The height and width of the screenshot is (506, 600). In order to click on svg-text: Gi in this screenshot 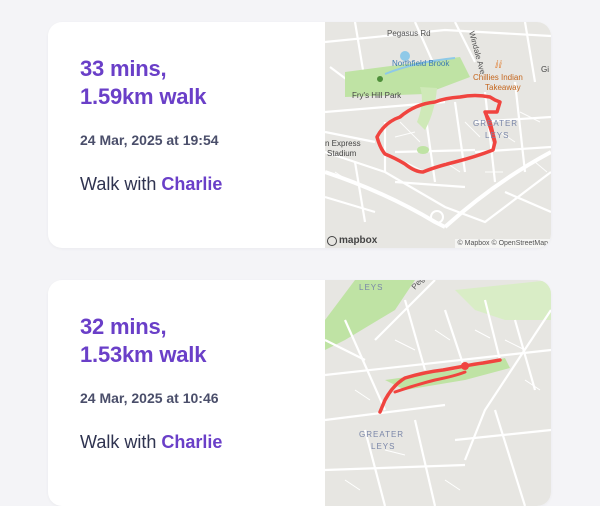, I will do `click(545, 69)`.